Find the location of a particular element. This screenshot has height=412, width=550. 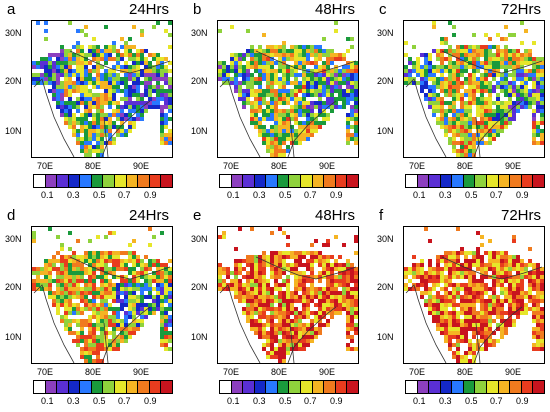

colorbar-tick-label: 0.3 is located at coordinates (259, 195).